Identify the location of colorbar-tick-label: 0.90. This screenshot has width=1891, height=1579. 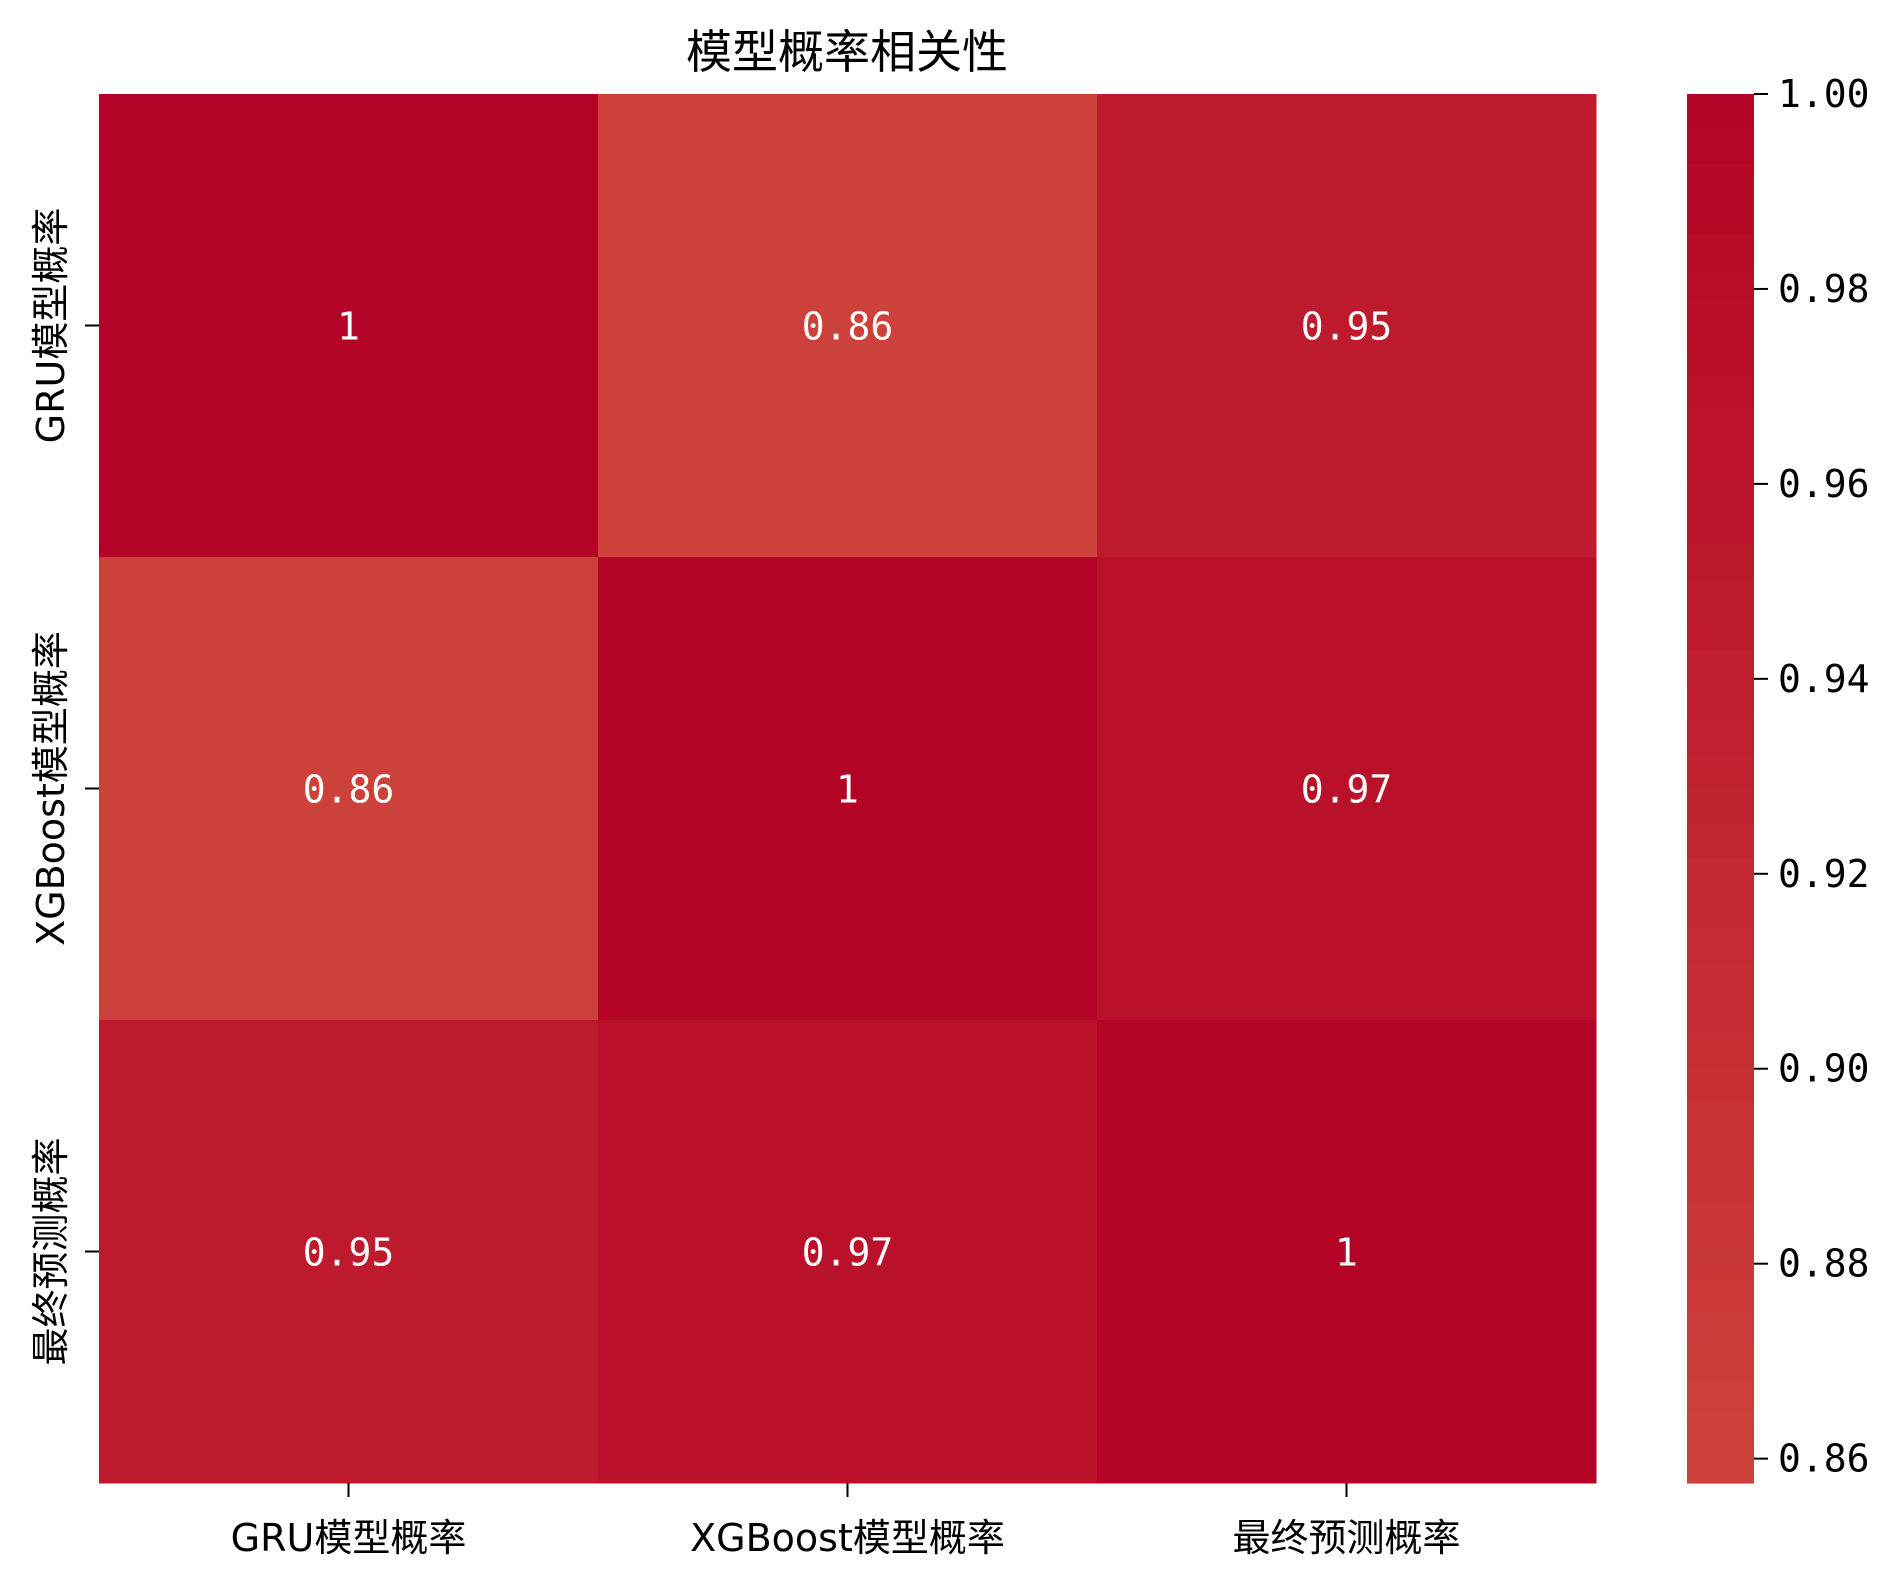
(1824, 1069).